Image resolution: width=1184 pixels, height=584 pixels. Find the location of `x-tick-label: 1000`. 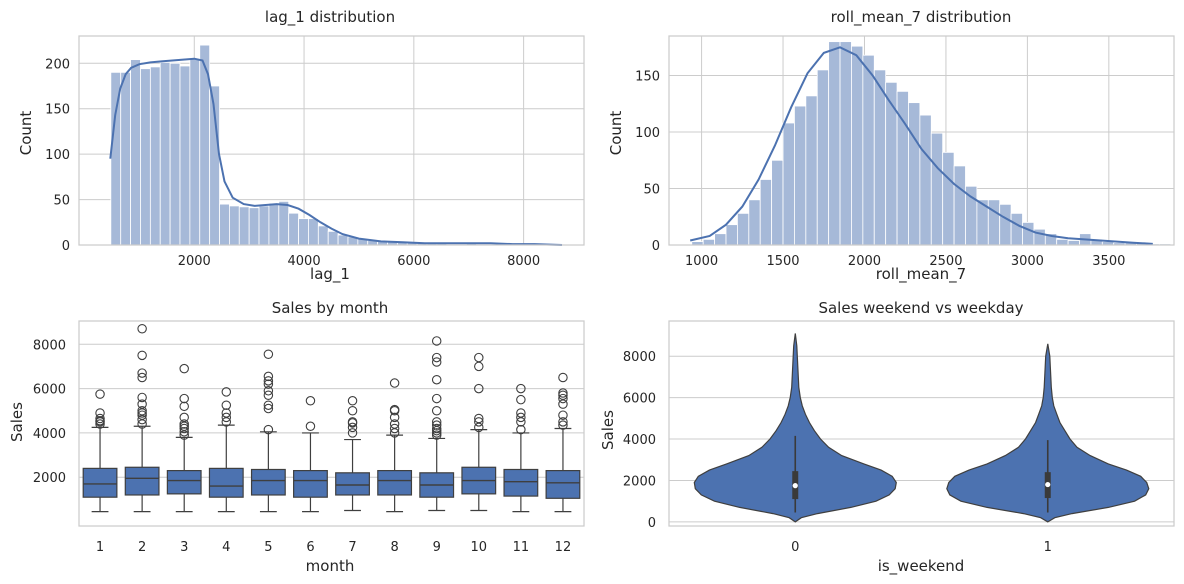

x-tick-label: 1000 is located at coordinates (701, 261).